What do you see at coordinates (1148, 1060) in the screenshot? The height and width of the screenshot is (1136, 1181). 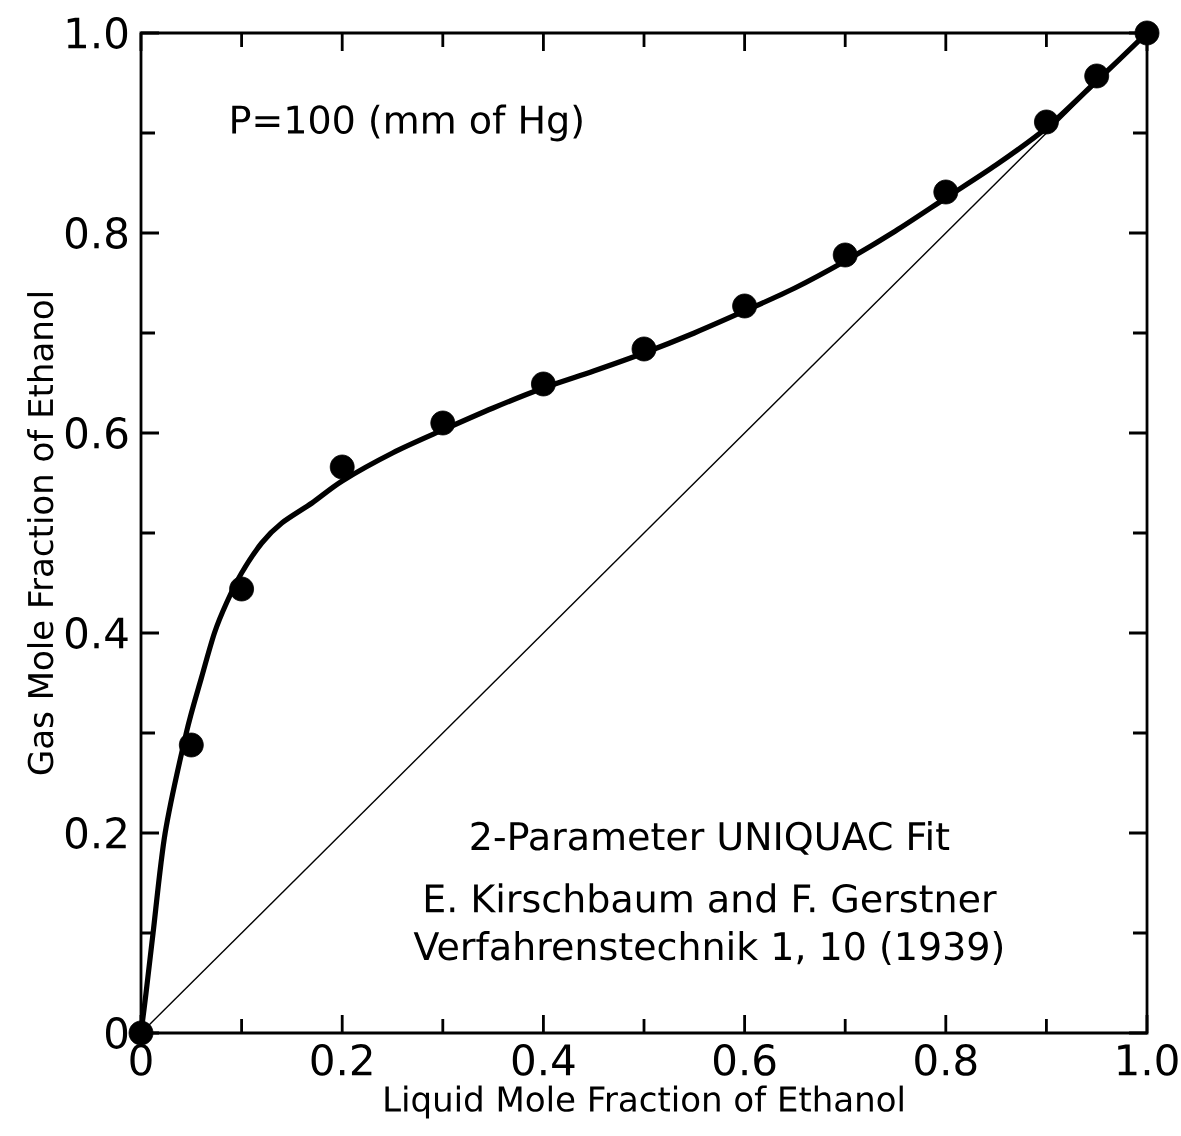 I see `x-tick-label: 1.0` at bounding box center [1148, 1060].